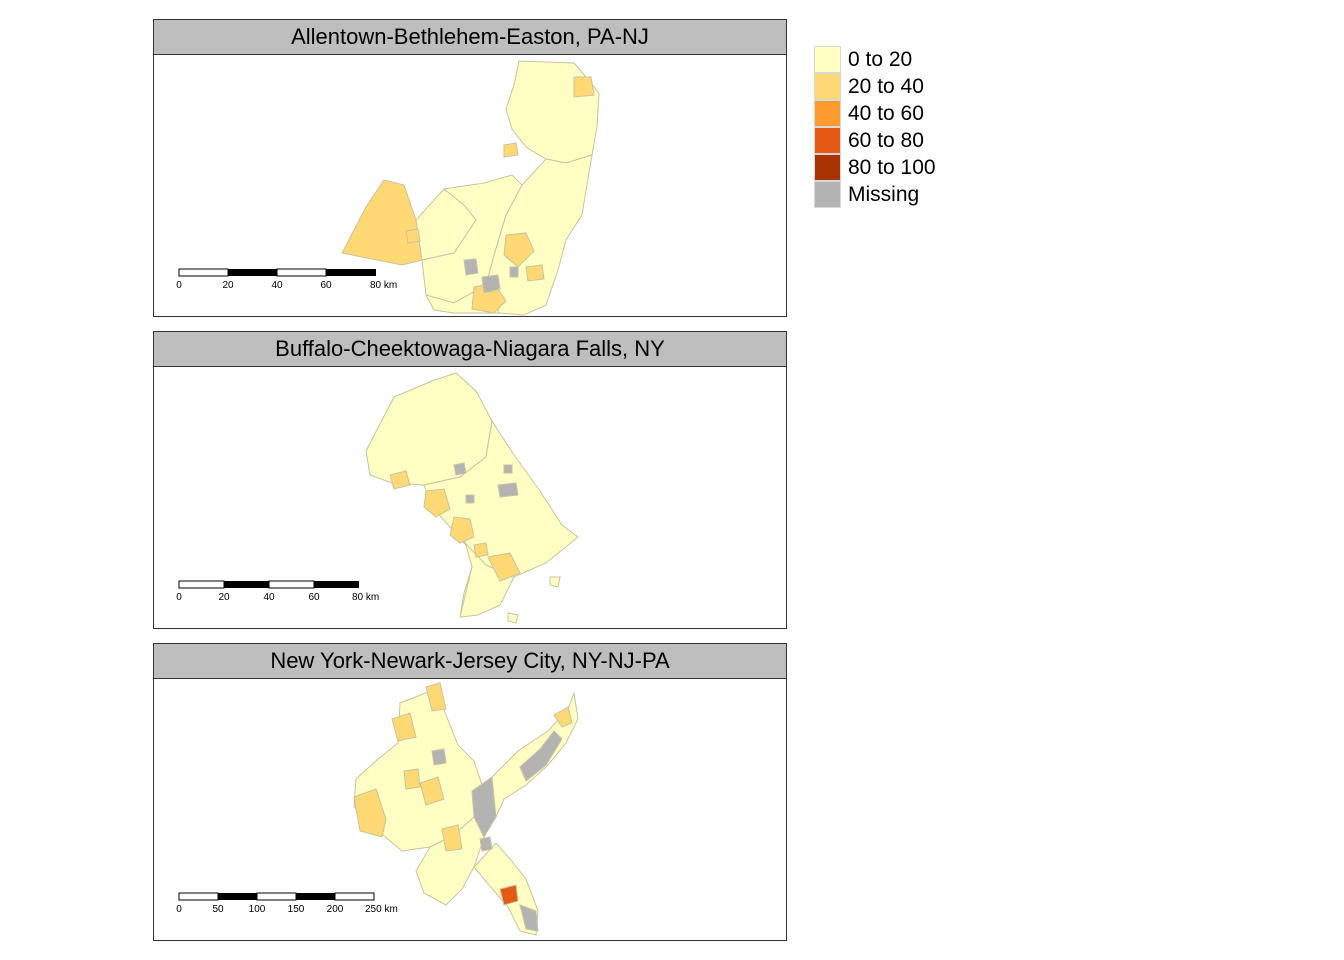 The height and width of the screenshot is (960, 1344). I want to click on legend-label: 60 to 80, so click(886, 140).